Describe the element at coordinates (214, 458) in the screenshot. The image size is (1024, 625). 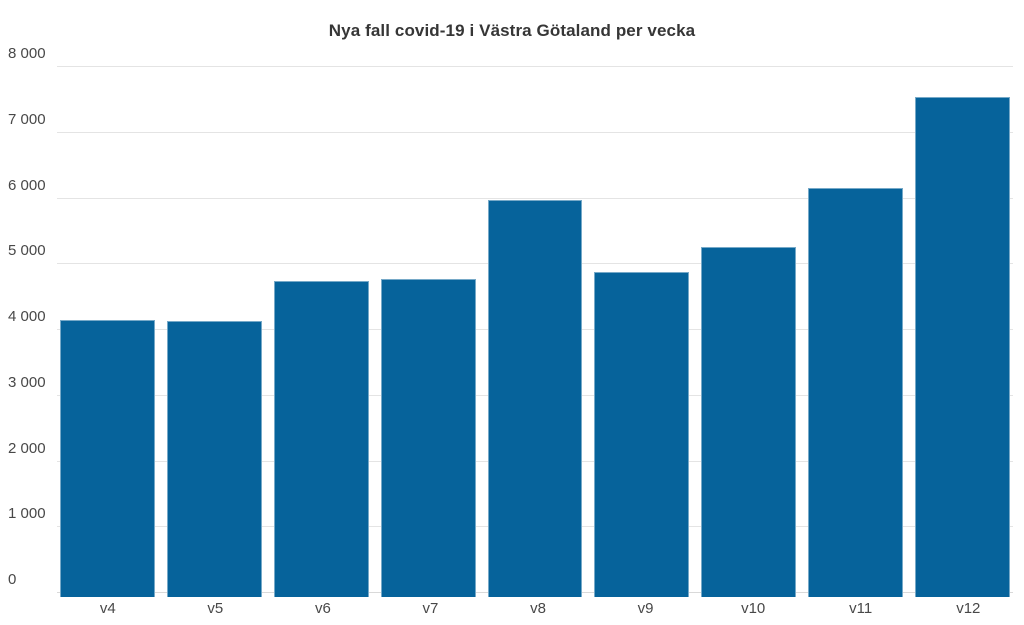
I see `bar-v5` at that location.